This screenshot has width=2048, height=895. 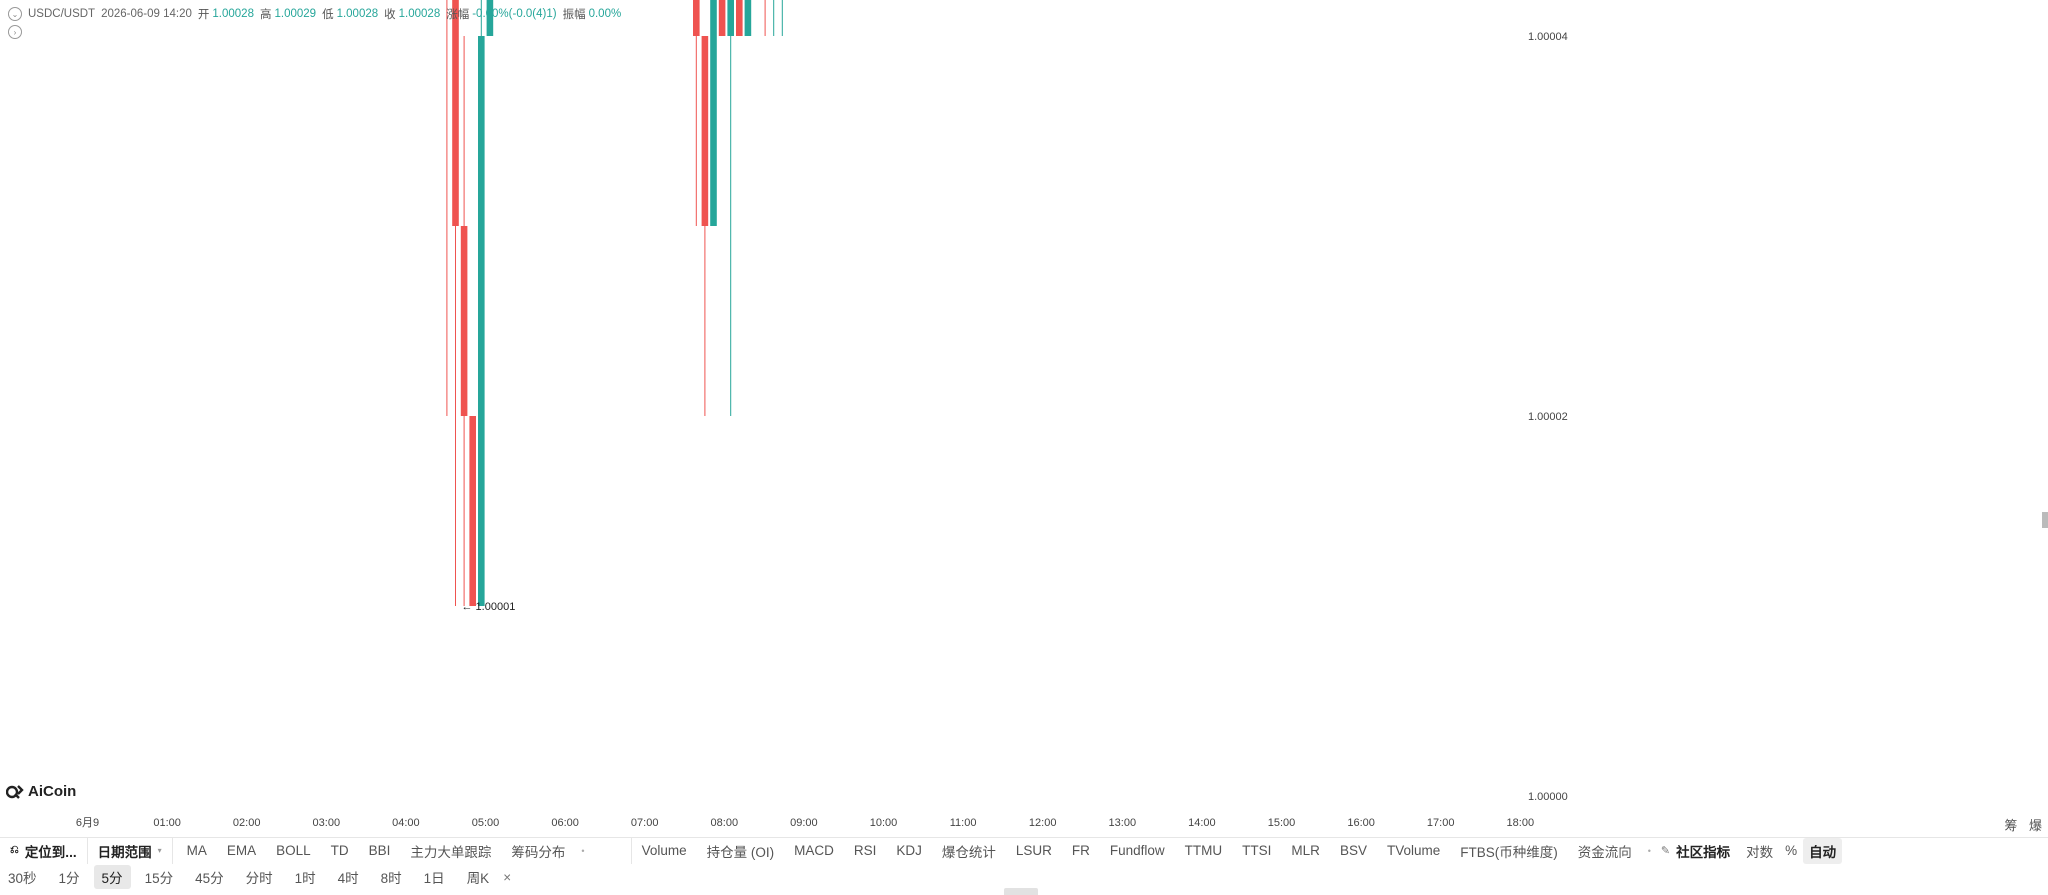 What do you see at coordinates (458, 15) in the screenshot?
I see `change-label: 涨幅` at bounding box center [458, 15].